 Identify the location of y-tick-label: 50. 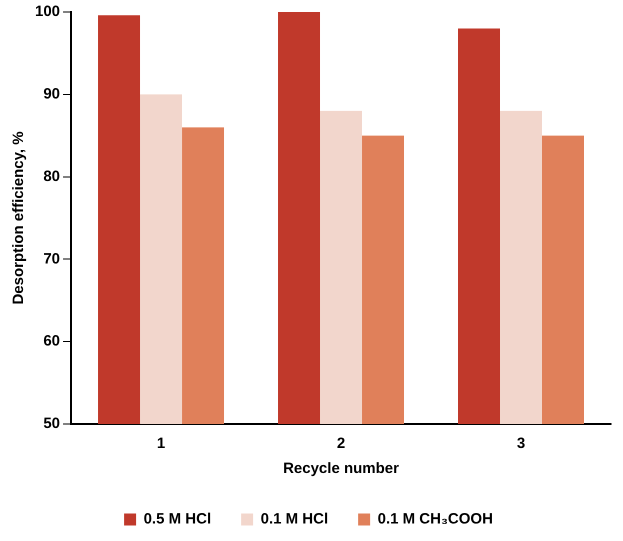
(51, 423).